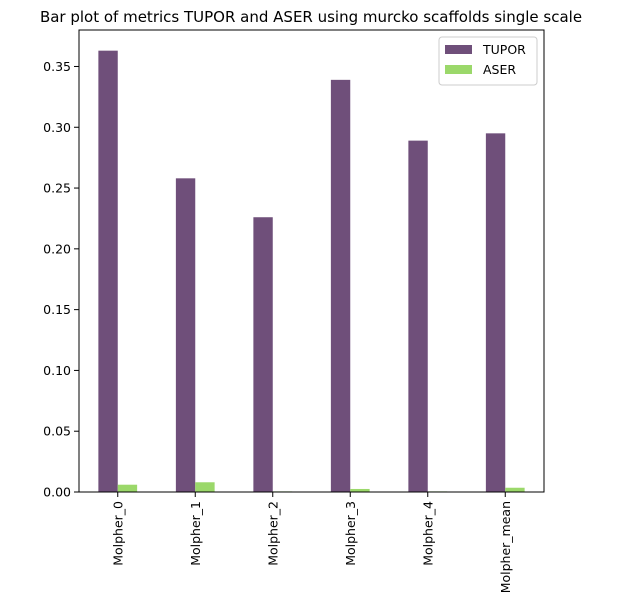  I want to click on y-tick-label: 0.30, so click(57, 127).